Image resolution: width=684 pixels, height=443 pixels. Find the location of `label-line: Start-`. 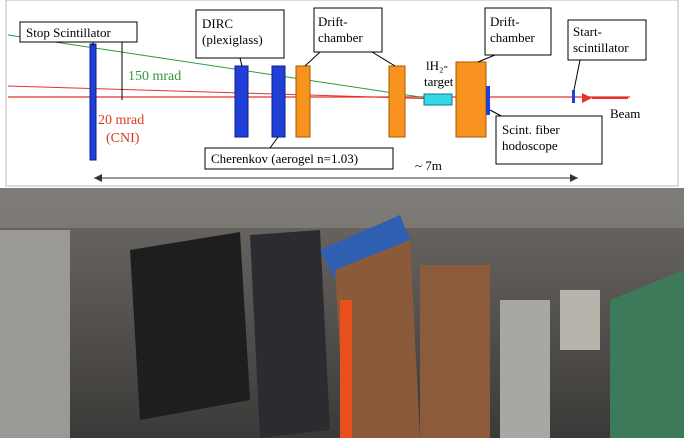

label-line: Start- is located at coordinates (587, 31).